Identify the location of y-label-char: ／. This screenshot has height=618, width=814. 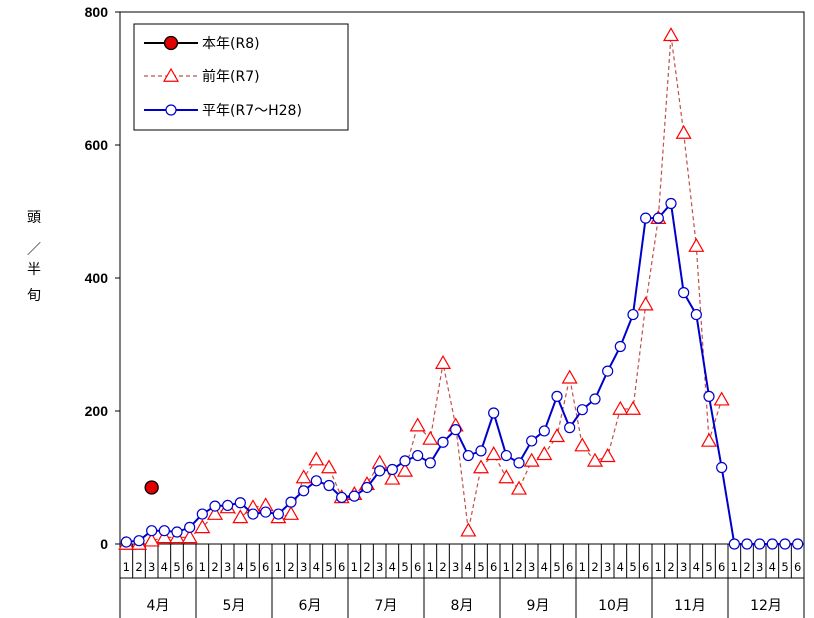
(34, 250).